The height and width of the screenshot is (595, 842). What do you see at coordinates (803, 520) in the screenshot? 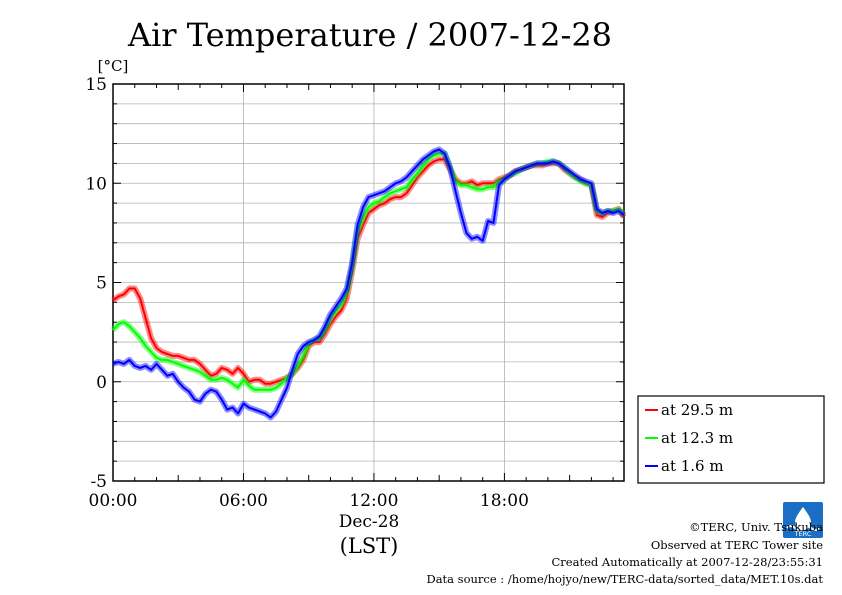
I see `terc-logo: TERC` at bounding box center [803, 520].